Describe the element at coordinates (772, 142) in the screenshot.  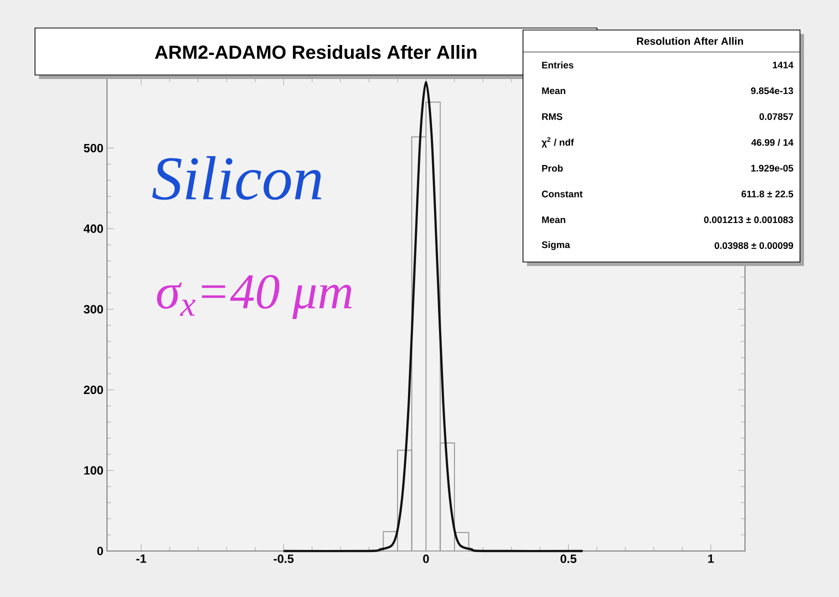
I see `text: 46.99 / 14` at that location.